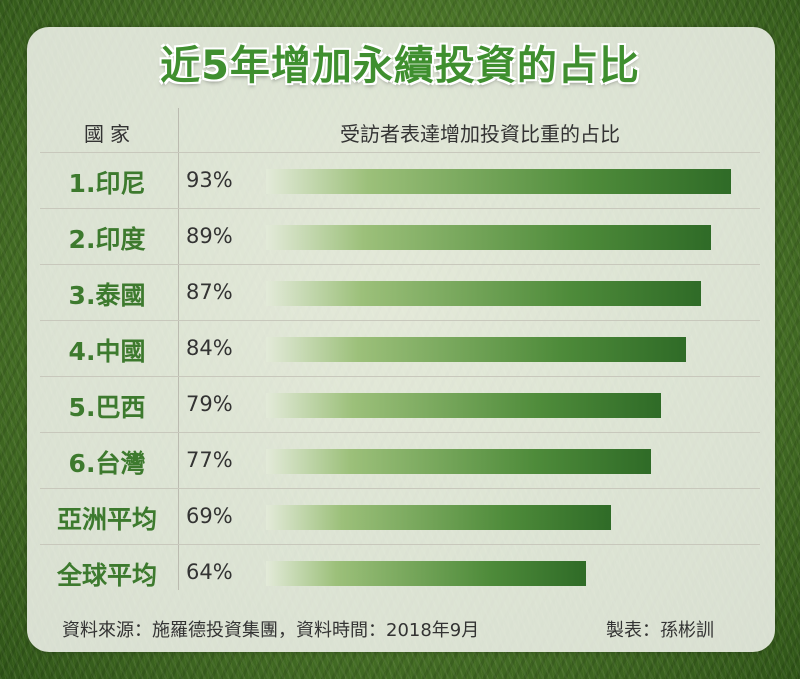 This screenshot has height=679, width=800. Describe the element at coordinates (660, 630) in the screenshot. I see `author-note: 製表：孫彬訓` at that location.